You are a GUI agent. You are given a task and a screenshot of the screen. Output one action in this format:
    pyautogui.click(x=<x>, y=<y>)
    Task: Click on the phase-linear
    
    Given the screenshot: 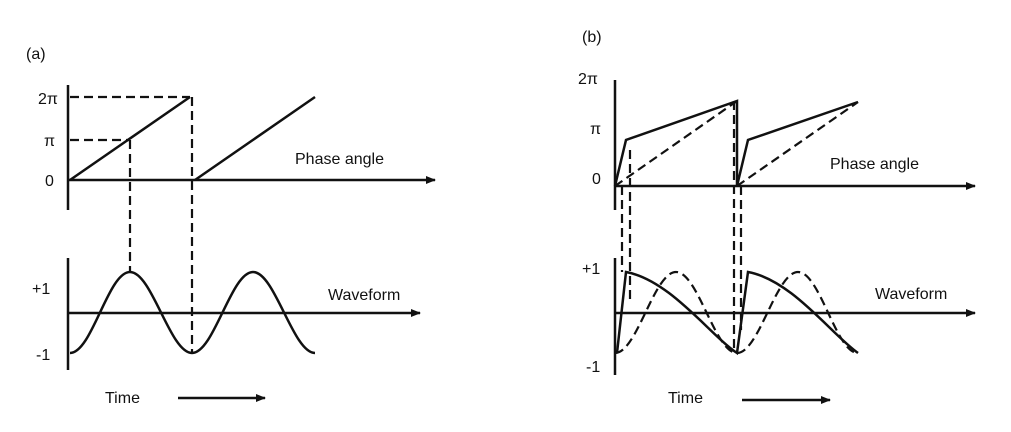 What is the action you would take?
    pyautogui.click(x=736, y=143)
    